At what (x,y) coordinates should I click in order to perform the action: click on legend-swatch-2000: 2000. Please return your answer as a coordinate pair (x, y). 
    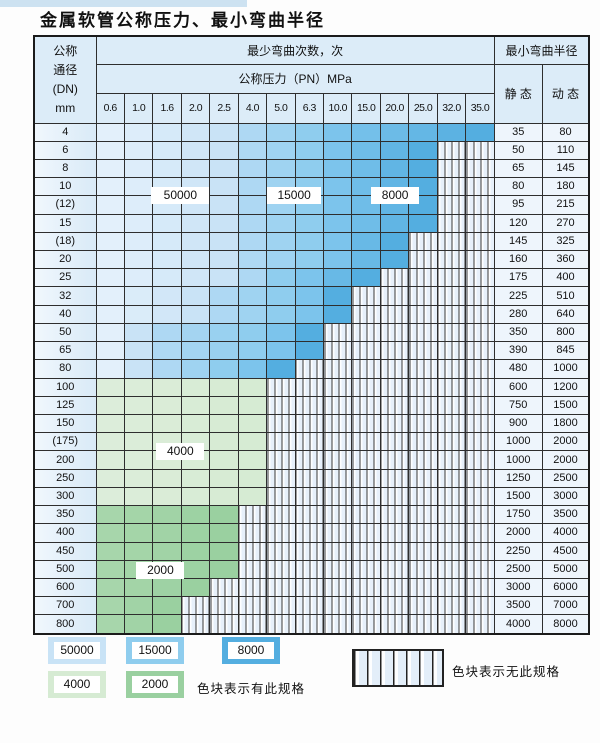
    Looking at the image, I should click on (155, 684).